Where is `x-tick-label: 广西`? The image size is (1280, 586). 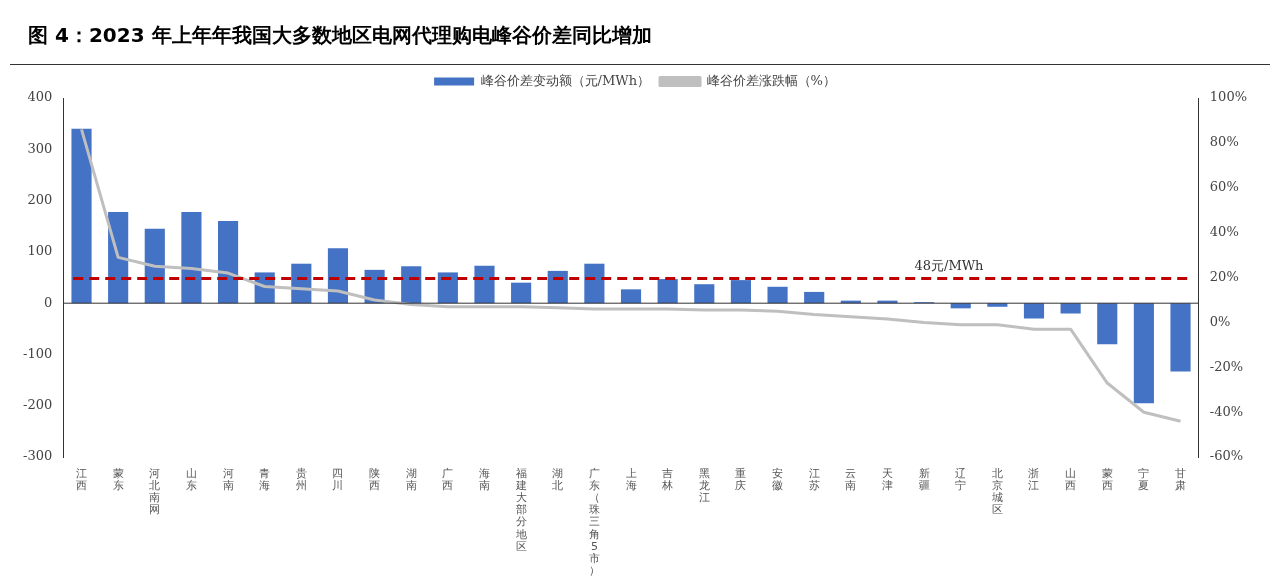 x-tick-label: 广西 is located at coordinates (448, 480).